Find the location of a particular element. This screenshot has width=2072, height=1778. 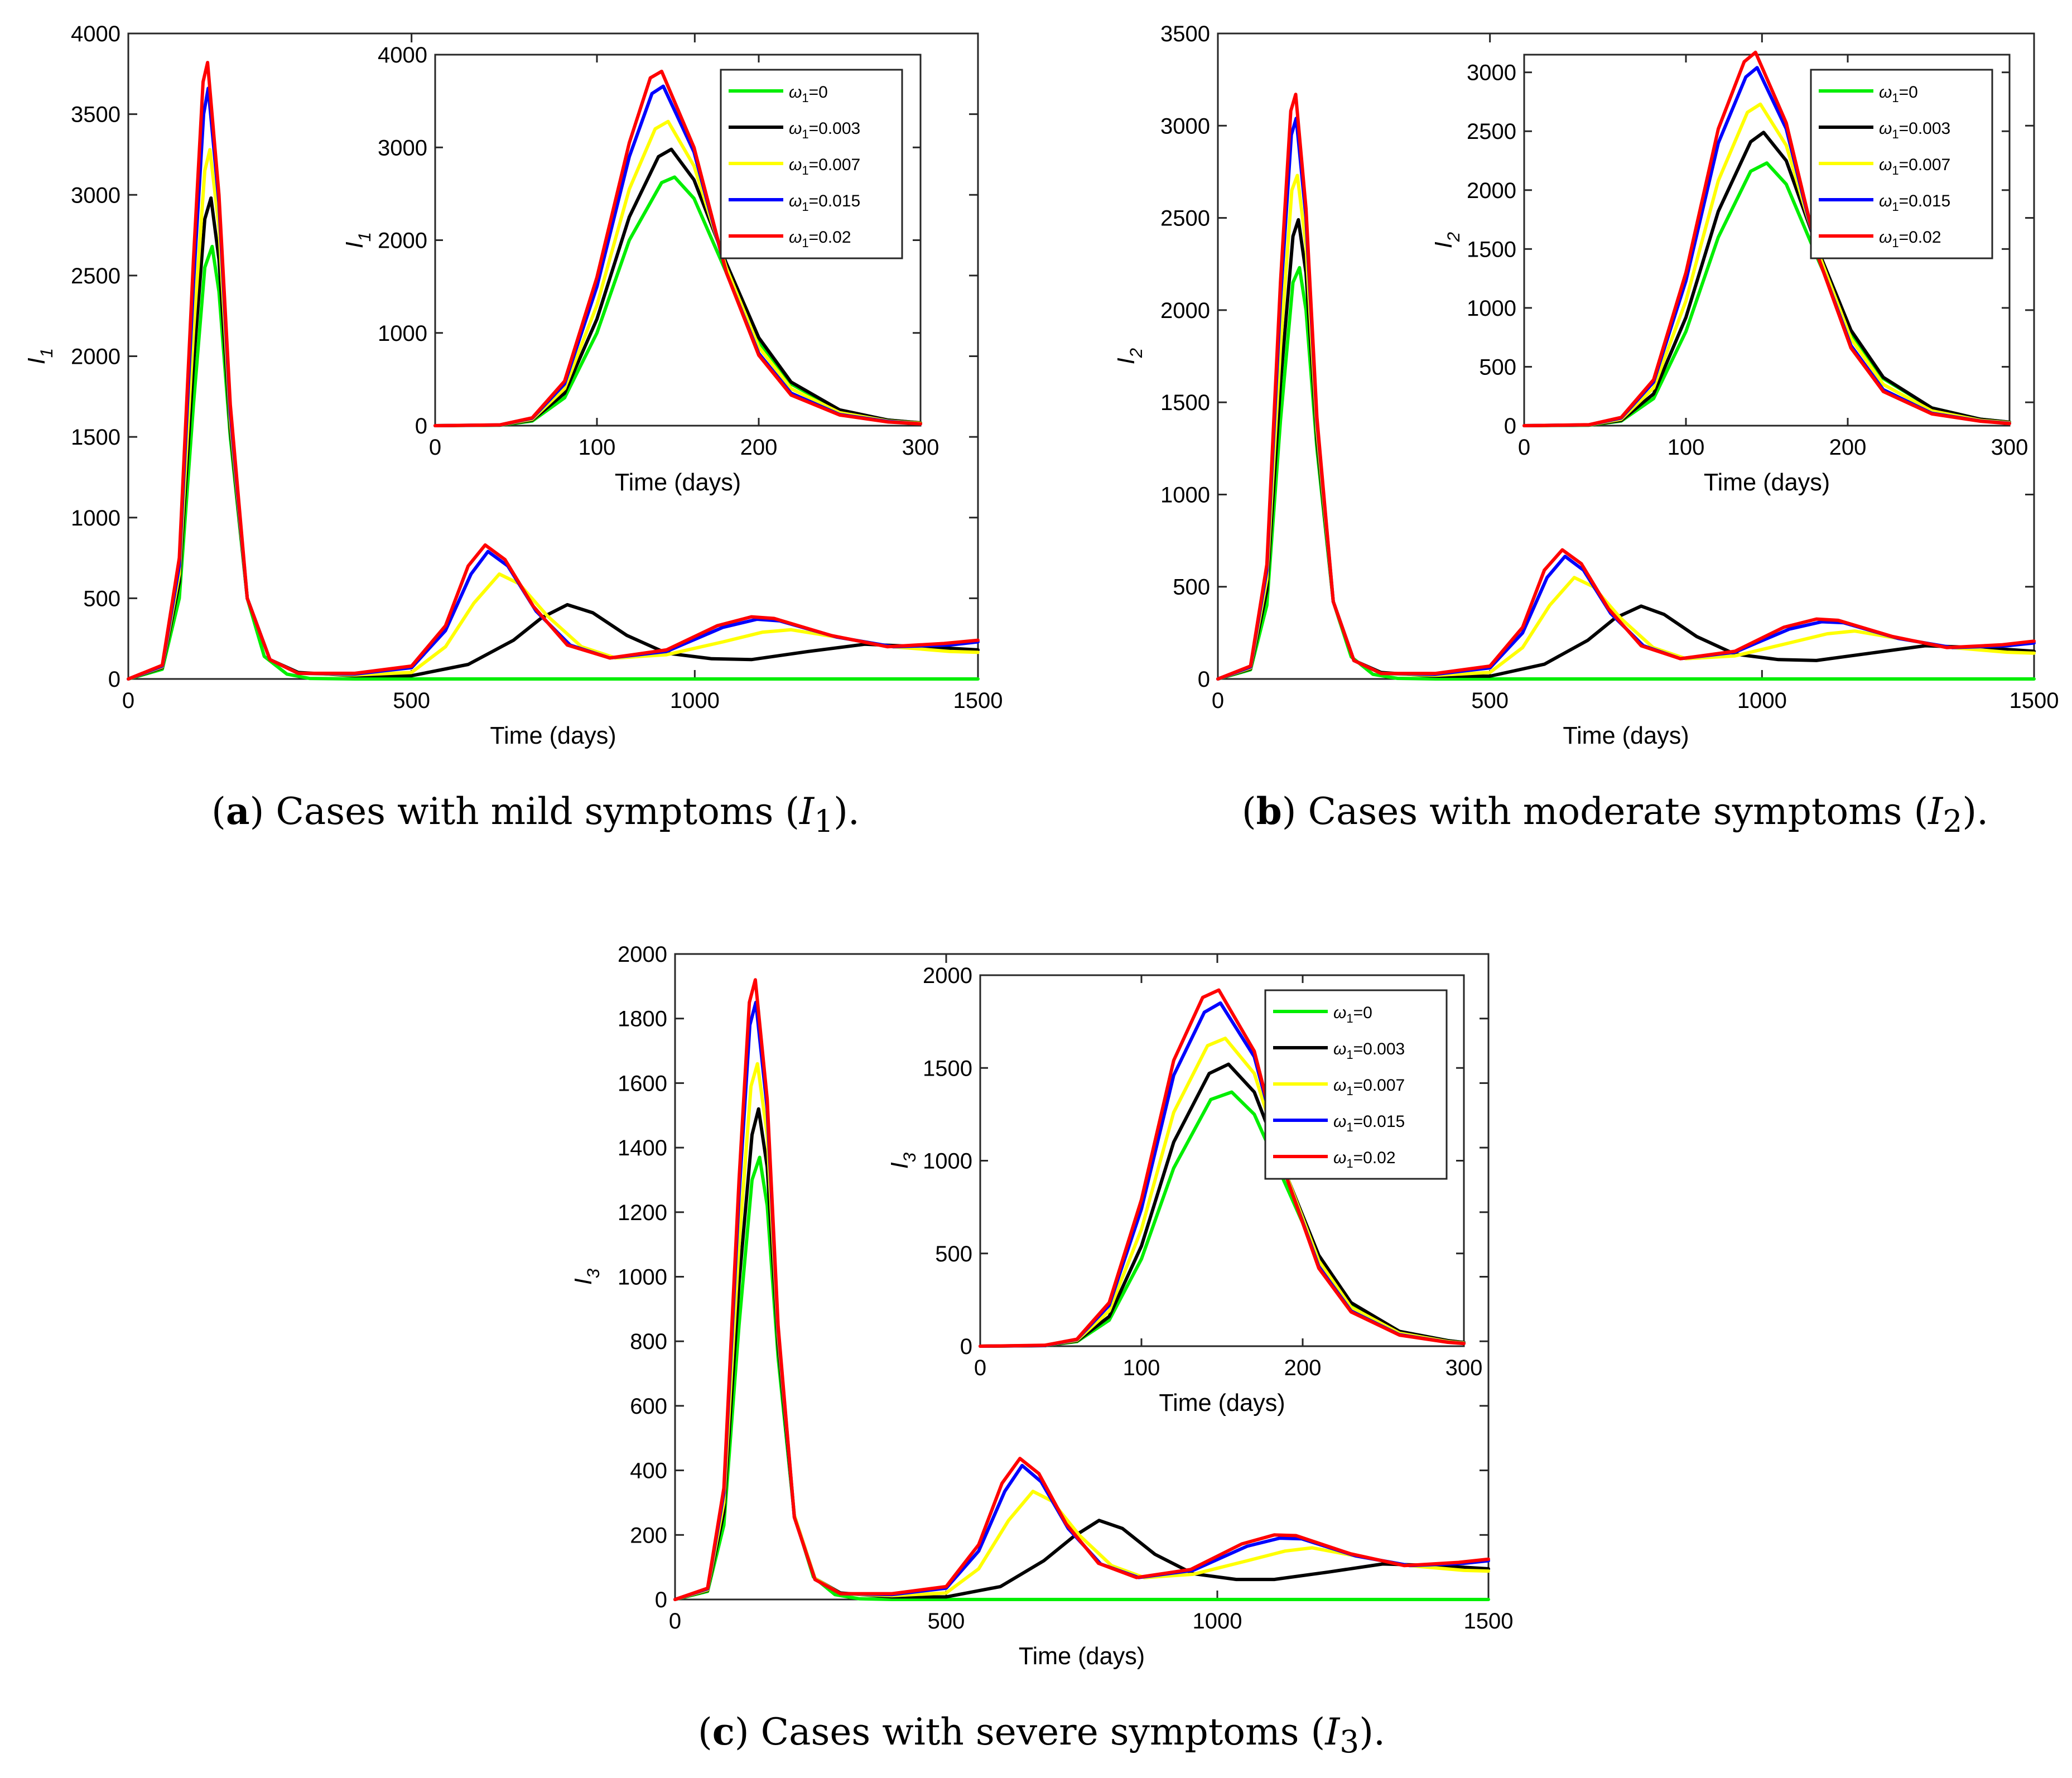

panel-c-legend-value: =0.003 is located at coordinates (1379, 1049).